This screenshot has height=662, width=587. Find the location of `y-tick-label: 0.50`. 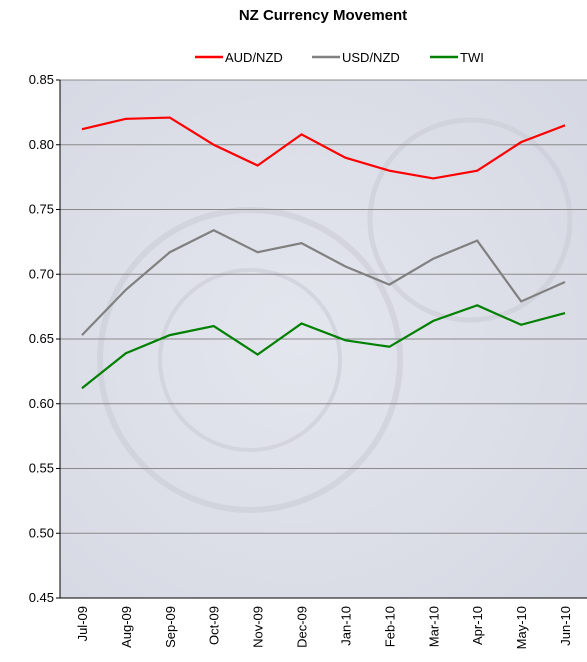

y-tick-label: 0.50 is located at coordinates (41, 532).